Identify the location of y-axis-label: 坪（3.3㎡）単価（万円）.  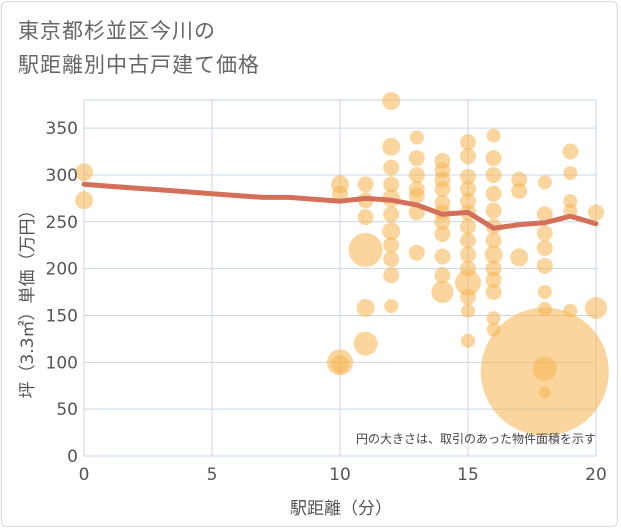
(28, 299).